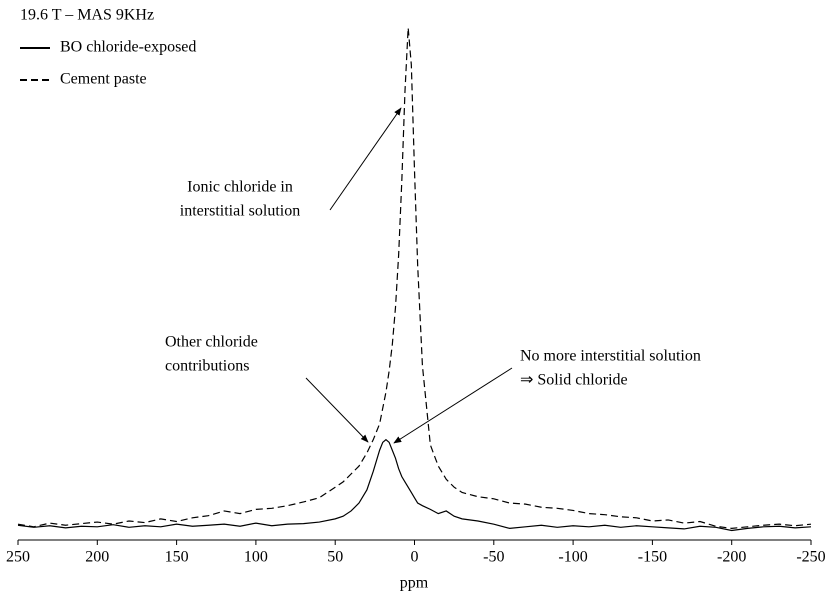 The height and width of the screenshot is (601, 828). Describe the element at coordinates (267, 388) in the screenshot. I see `annotation: Other chloride contributions` at that location.